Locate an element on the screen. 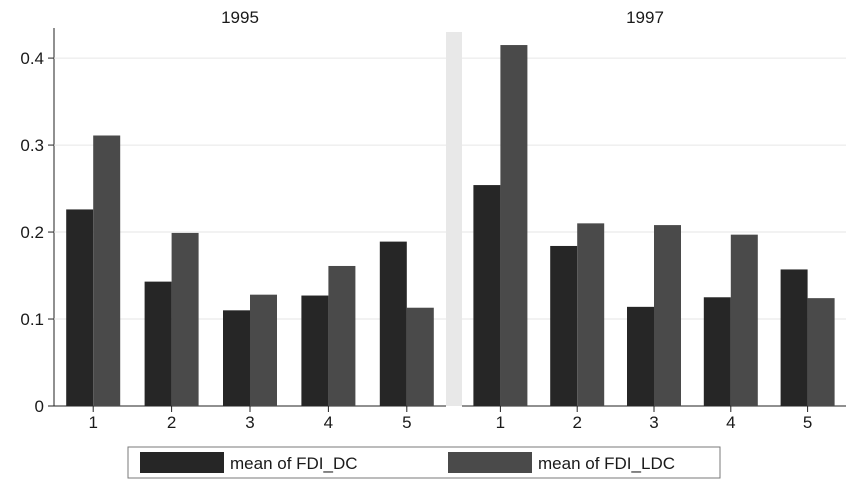  bar-1995-2-fdi-ldc is located at coordinates (185, 319).